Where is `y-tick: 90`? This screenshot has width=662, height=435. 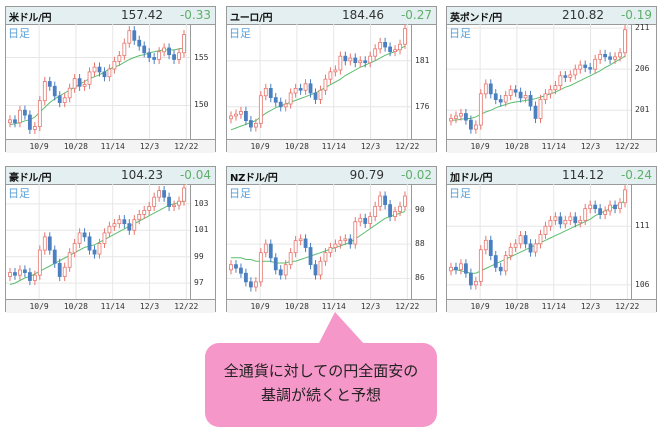 y-tick: 90 is located at coordinates (420, 209).